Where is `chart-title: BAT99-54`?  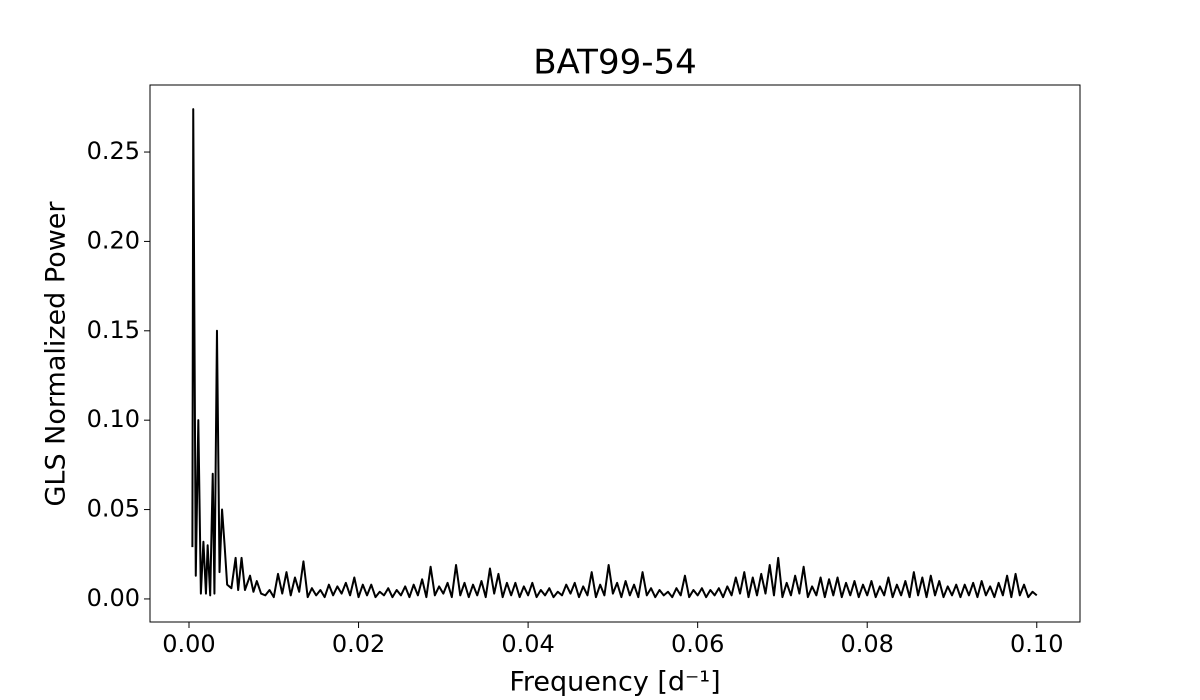 chart-title: BAT99-54 is located at coordinates (615, 63).